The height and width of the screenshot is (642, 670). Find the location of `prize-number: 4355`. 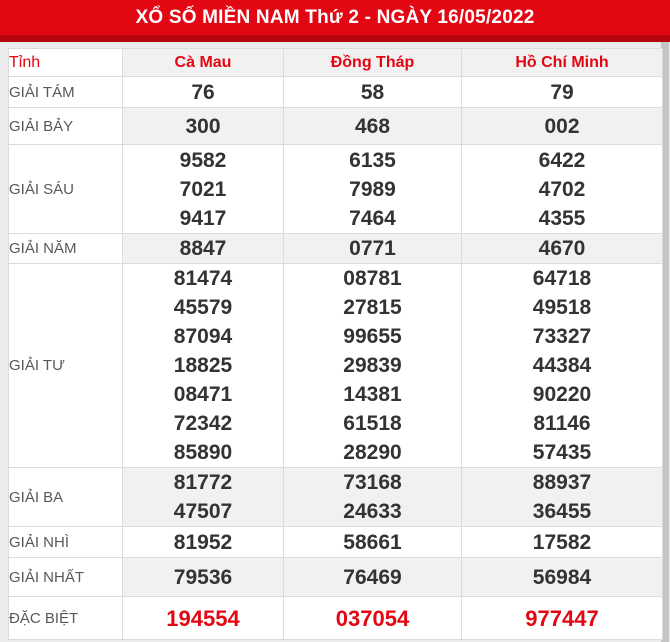

prize-number: 4355 is located at coordinates (562, 218).